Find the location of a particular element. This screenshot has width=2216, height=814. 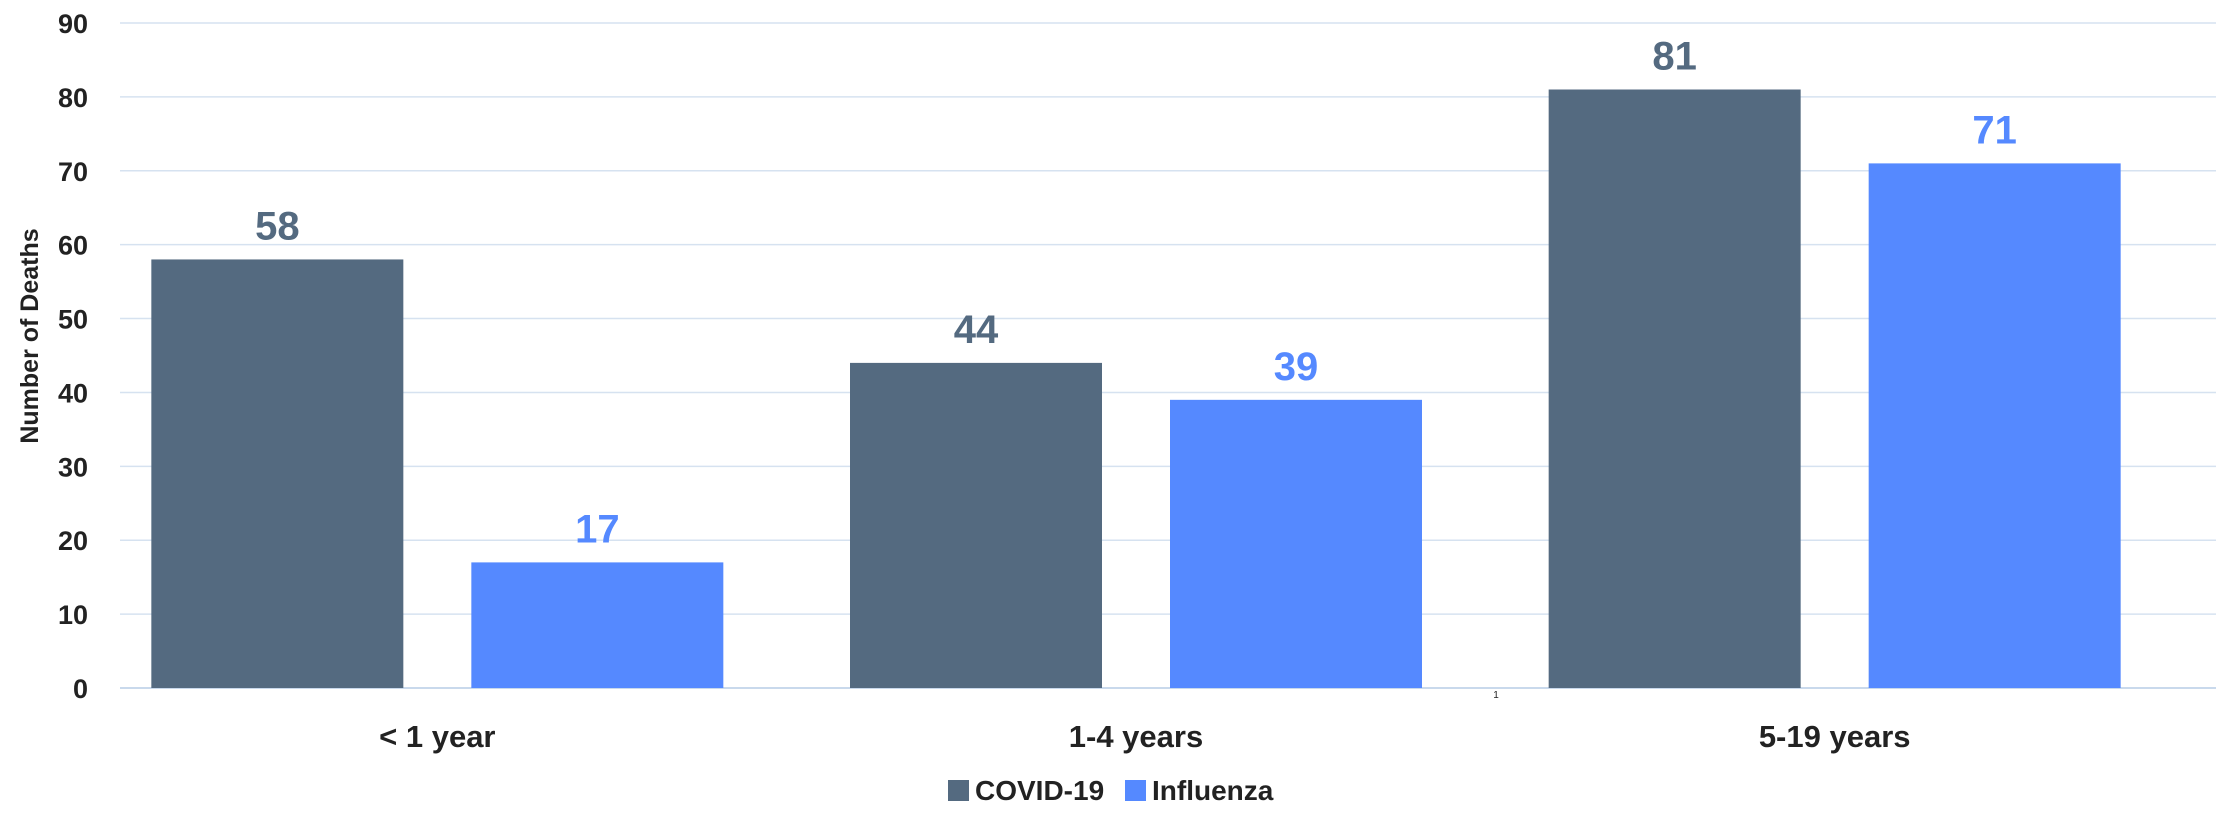

y-tick-label: 90 is located at coordinates (73, 24).